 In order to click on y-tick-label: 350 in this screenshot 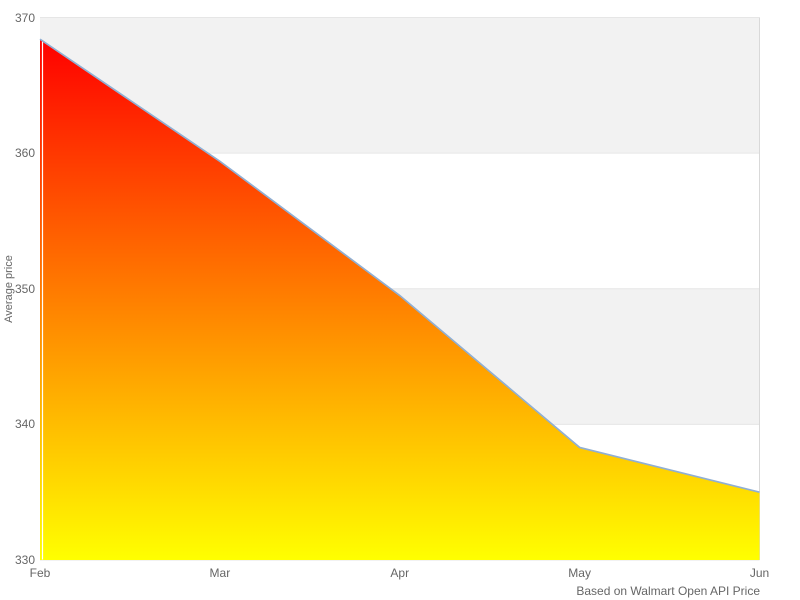, I will do `click(24, 288)`.